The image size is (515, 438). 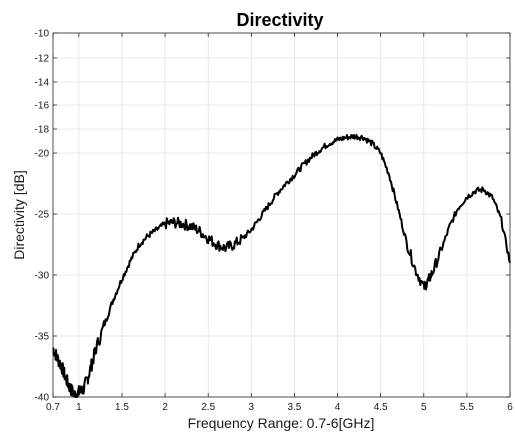 What do you see at coordinates (42, 276) in the screenshot?
I see `y-tick-label: -30` at bounding box center [42, 276].